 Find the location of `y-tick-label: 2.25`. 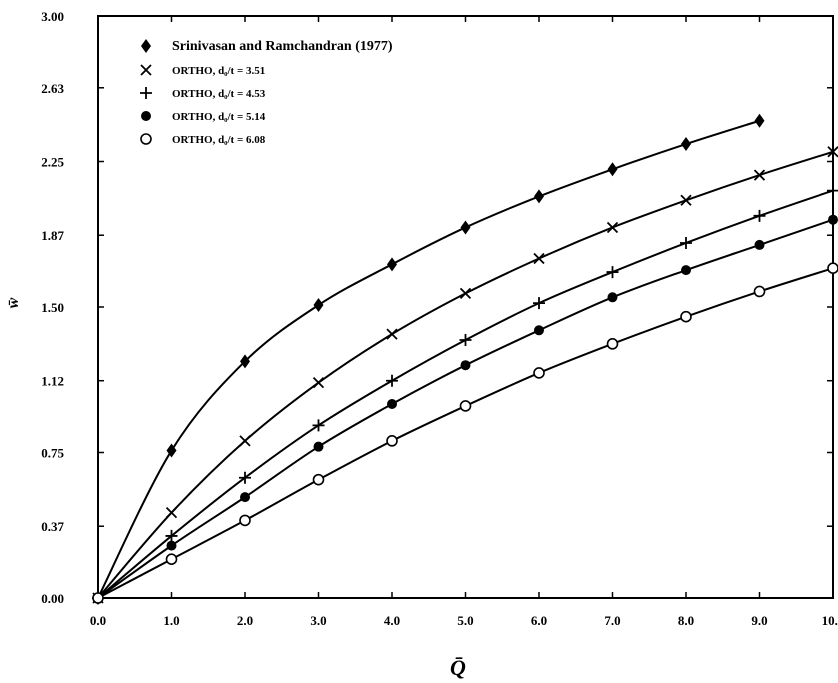

y-tick-label: 2.25 is located at coordinates (52, 162).